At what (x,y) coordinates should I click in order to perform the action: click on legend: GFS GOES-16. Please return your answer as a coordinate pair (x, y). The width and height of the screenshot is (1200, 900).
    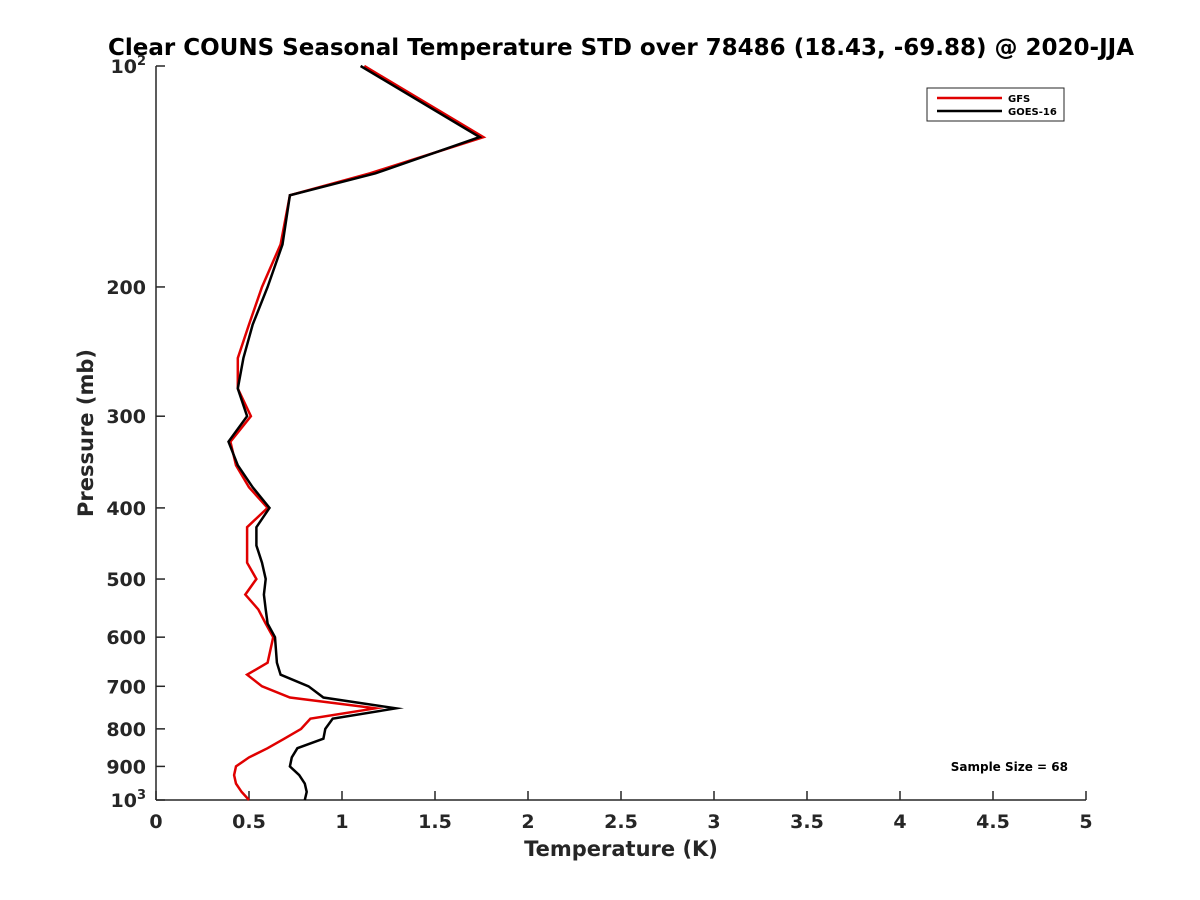
    Looking at the image, I should click on (995, 104).